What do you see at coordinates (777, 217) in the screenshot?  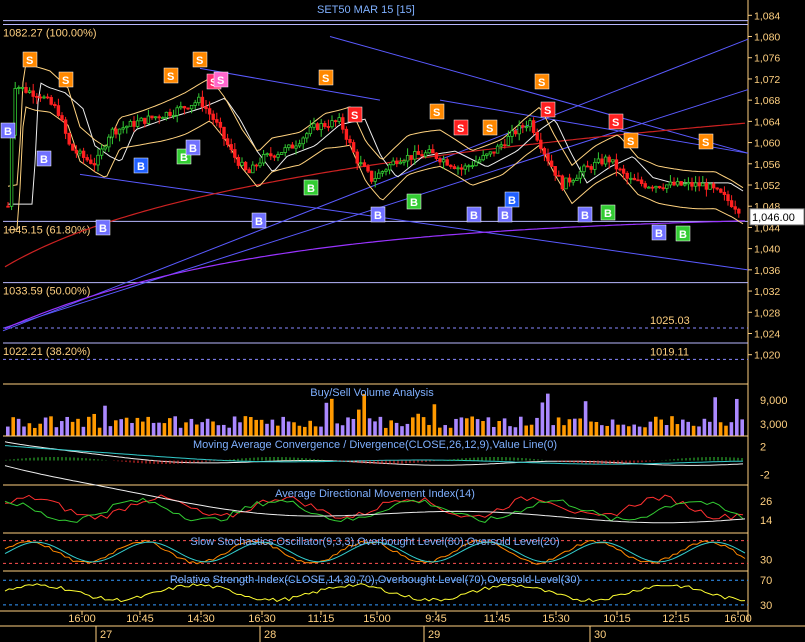 I see `last-price-box` at bounding box center [777, 217].